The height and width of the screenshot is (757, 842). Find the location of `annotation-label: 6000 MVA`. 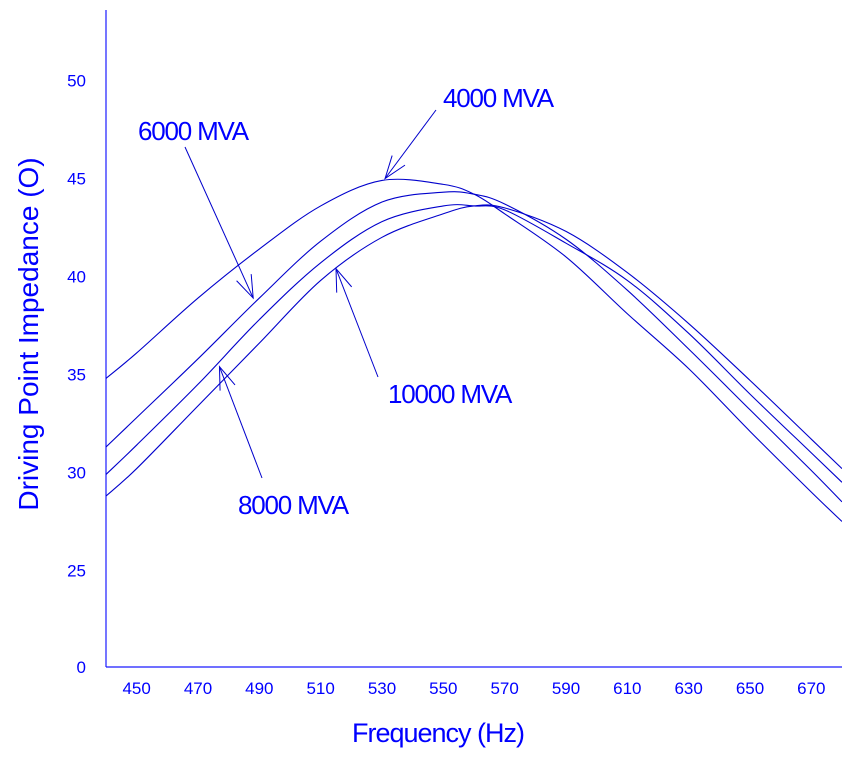

annotation-label: 6000 MVA is located at coordinates (194, 131).